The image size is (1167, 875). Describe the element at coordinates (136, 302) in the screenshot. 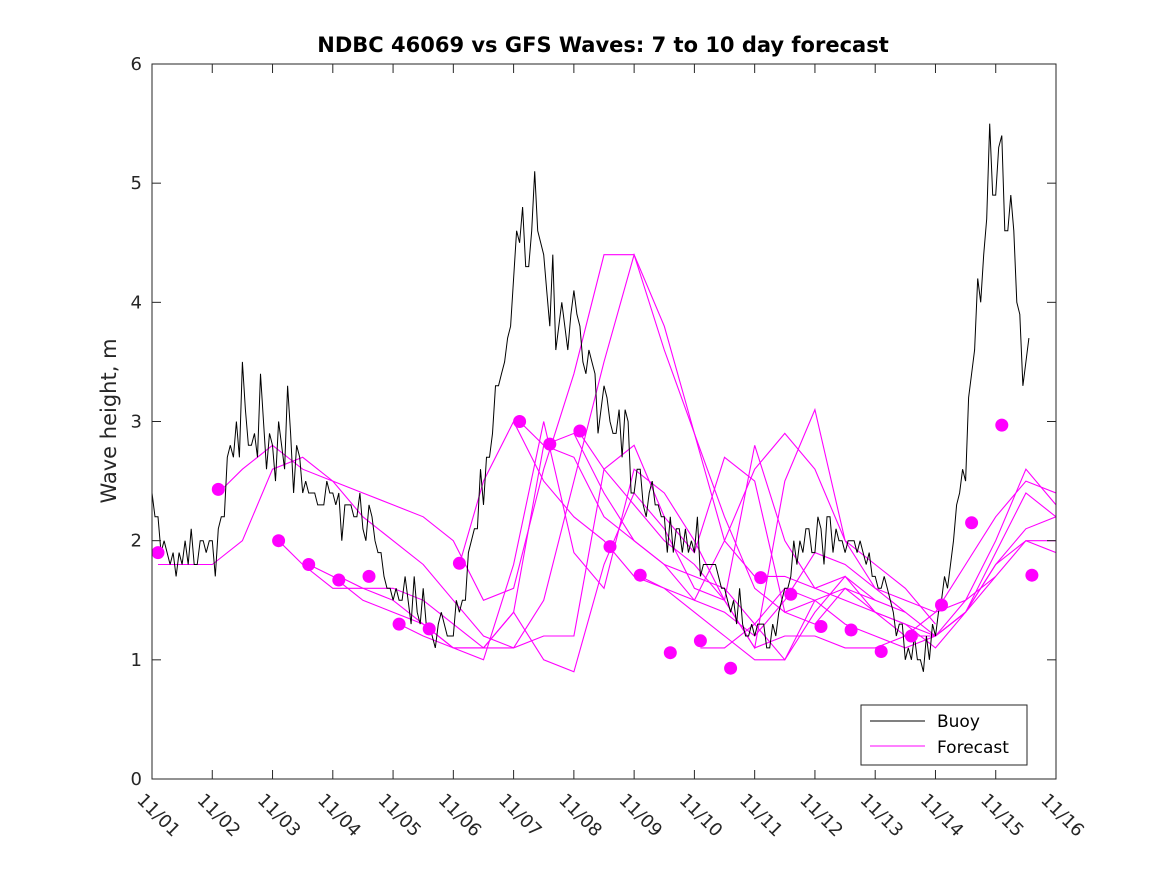

I see `y-tick-label: 4` at that location.